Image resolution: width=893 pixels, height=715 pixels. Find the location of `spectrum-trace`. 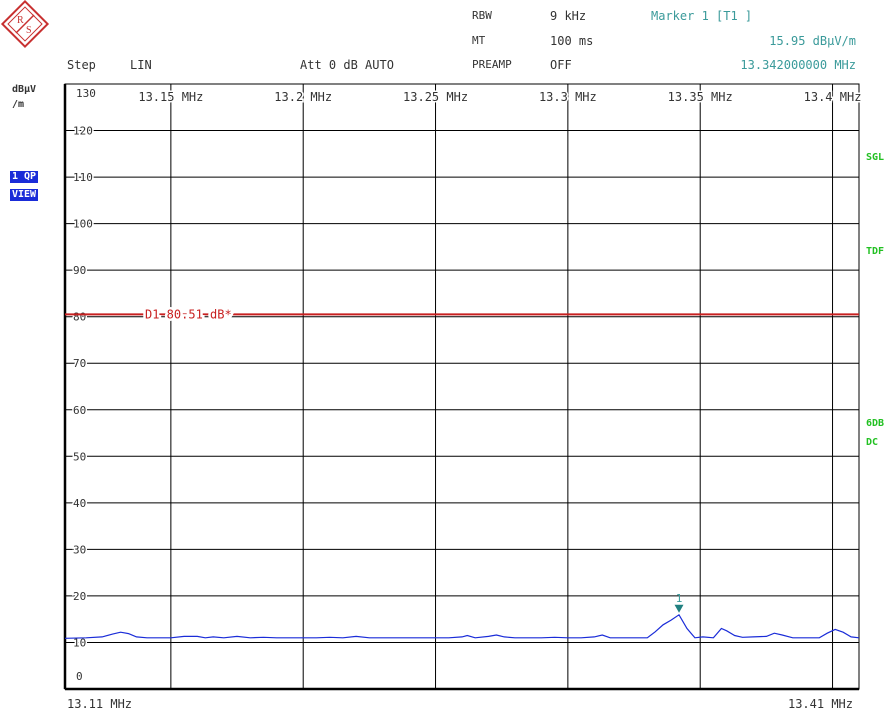

spectrum-trace is located at coordinates (462, 626).